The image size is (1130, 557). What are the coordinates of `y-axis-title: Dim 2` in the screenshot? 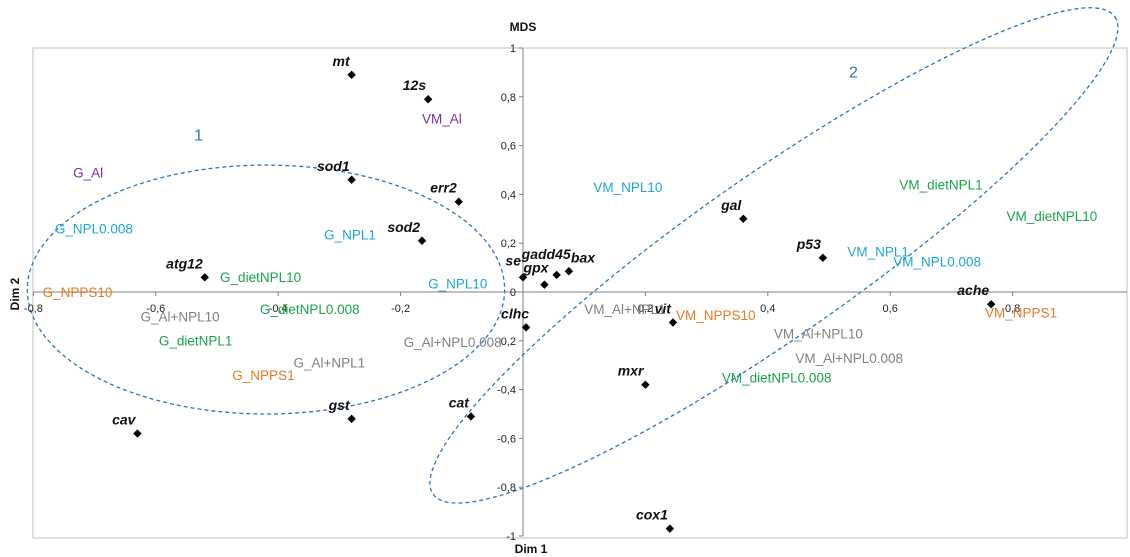 It's located at (15, 293).